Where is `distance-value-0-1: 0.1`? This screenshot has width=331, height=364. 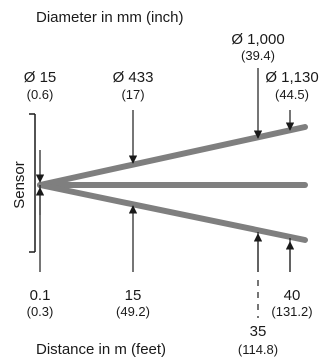 distance-value-0-1: 0.1 is located at coordinates (40, 295).